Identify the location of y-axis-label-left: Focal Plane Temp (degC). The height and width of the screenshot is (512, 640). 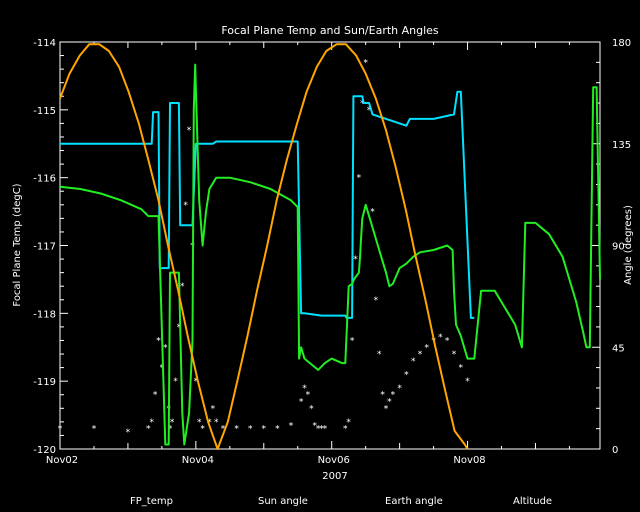
(17, 244).